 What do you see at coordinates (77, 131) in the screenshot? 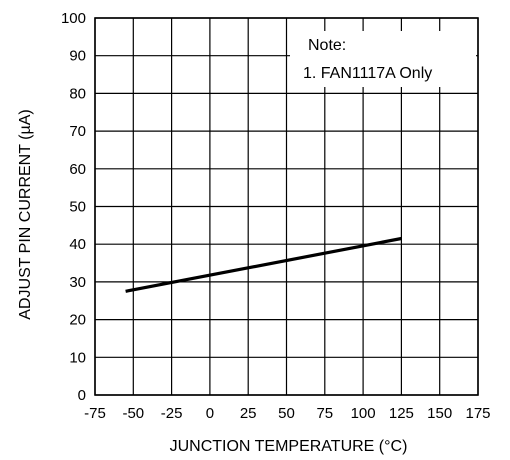
I see `y-tick-label: 70` at bounding box center [77, 131].